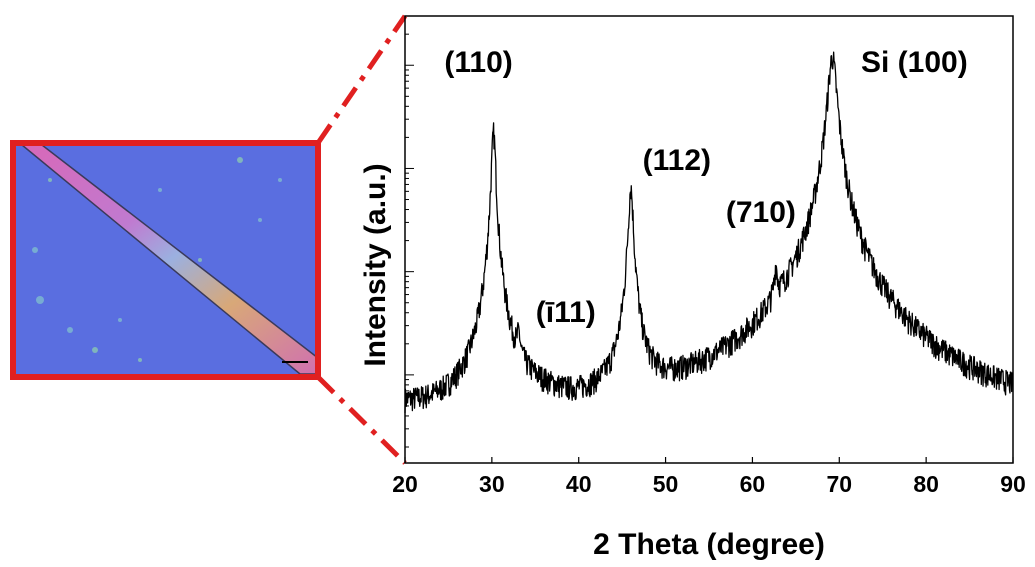 The height and width of the screenshot is (567, 1035). I want to click on x-tick-label: 90, so click(1013, 484).